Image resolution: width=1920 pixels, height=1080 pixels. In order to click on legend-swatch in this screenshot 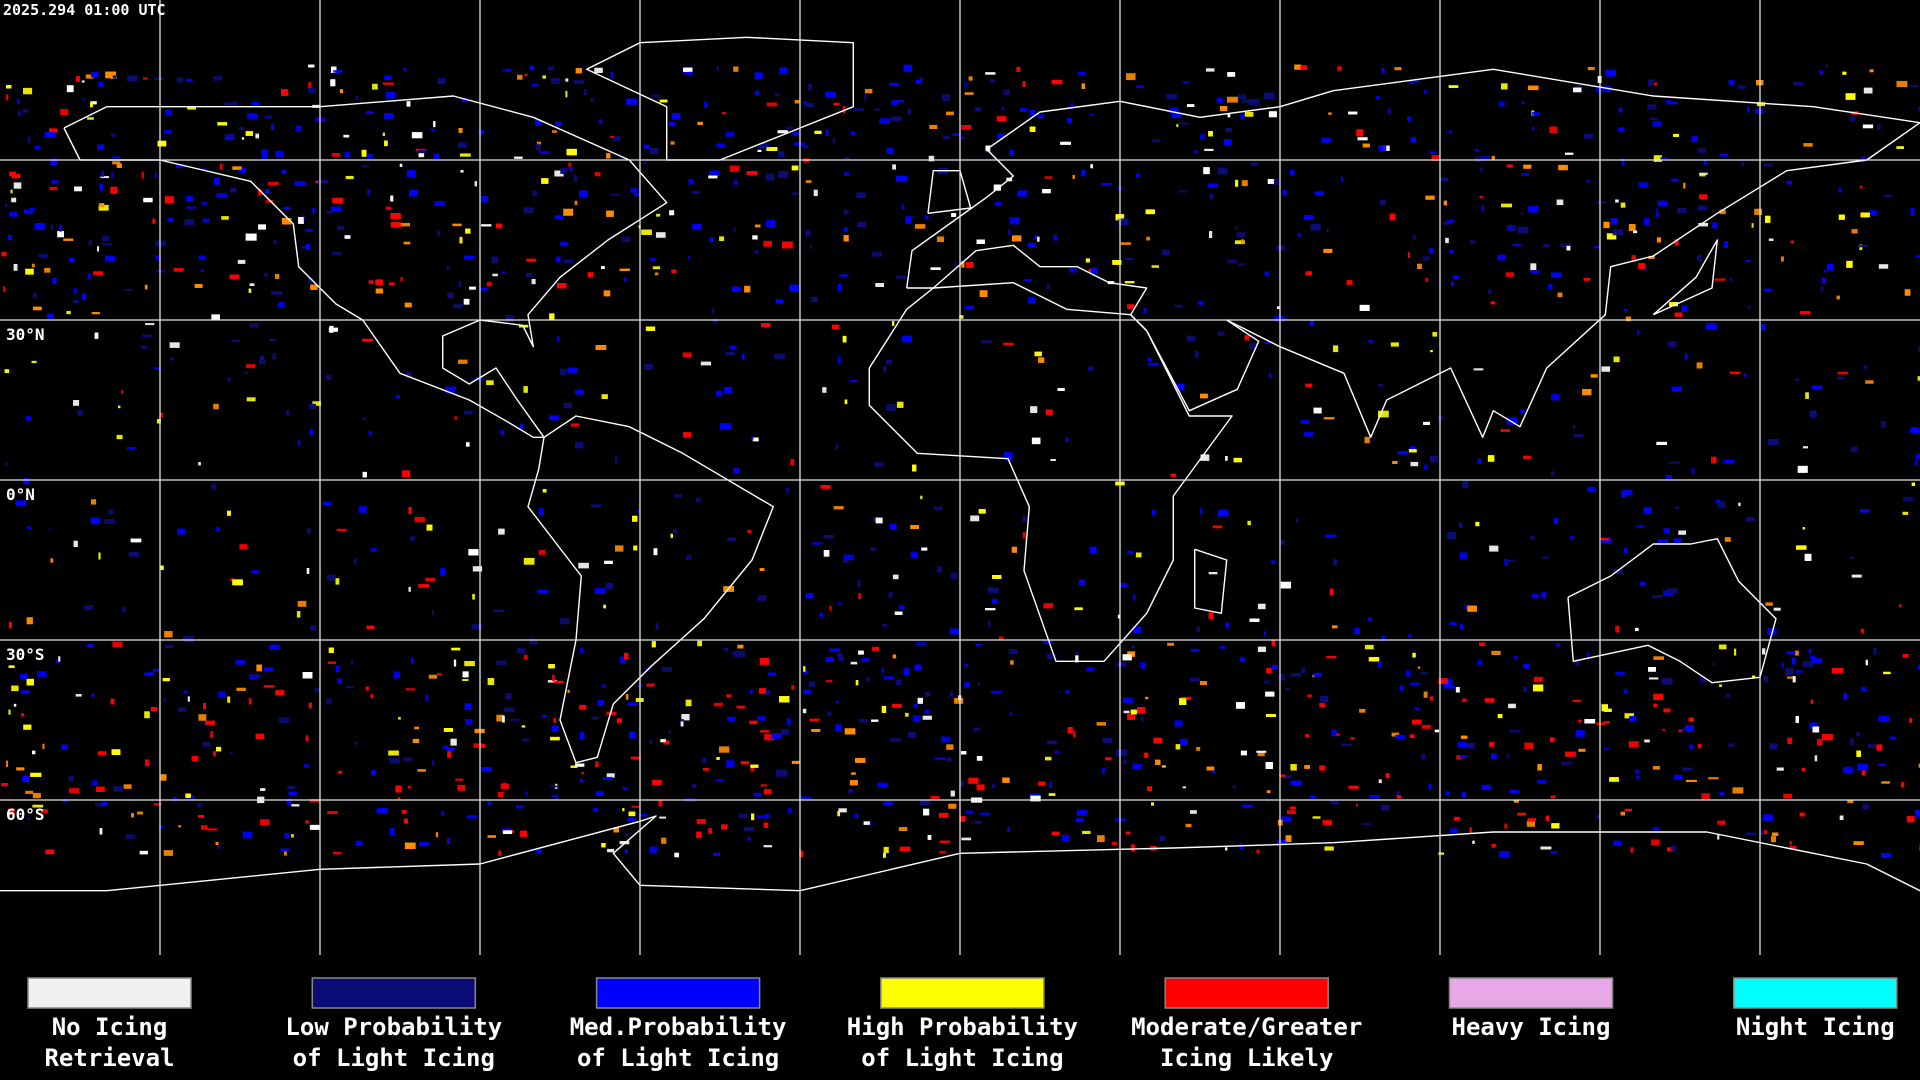, I will do `click(109, 993)`.